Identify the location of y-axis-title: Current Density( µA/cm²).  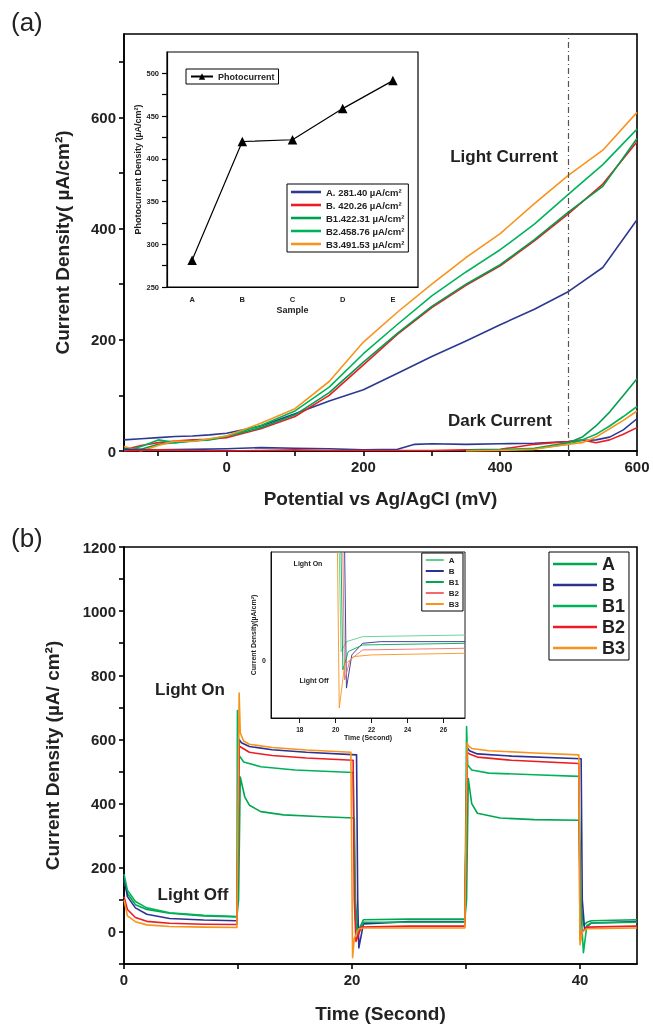
(62, 242).